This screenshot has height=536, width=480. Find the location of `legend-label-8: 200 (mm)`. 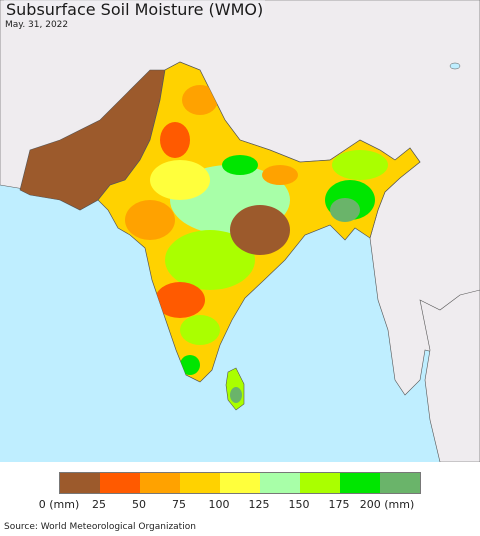

legend-label-8: 200 (mm) is located at coordinates (387, 504).